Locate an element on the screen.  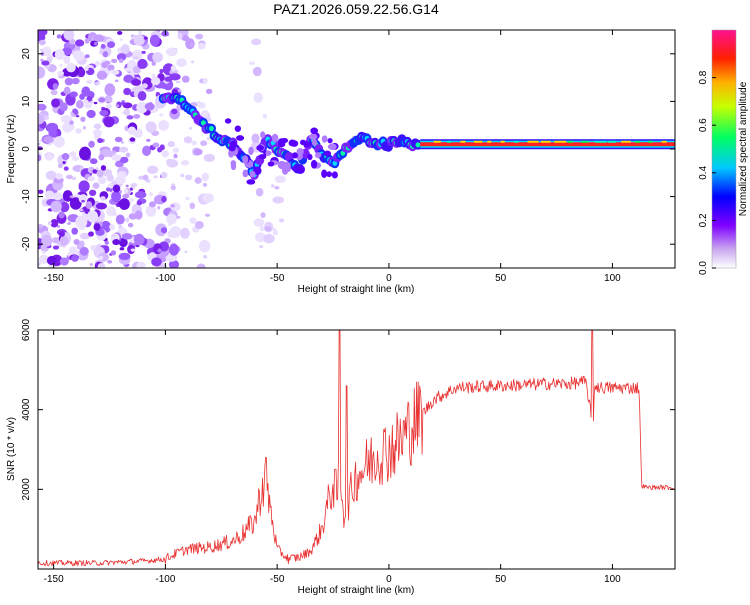
spectrogram-y-tick-label: 10 is located at coordinates (26, 101).